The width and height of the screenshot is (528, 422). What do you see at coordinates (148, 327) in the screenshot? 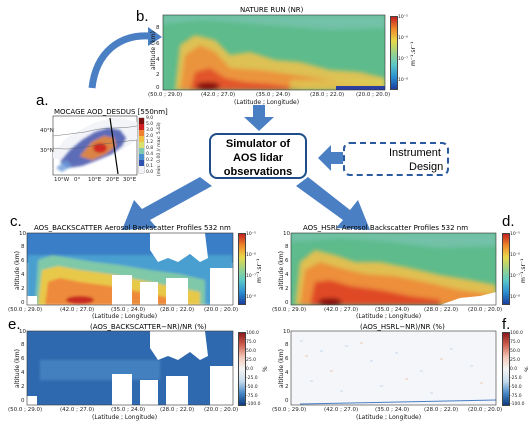
I see `panel-e-title: (AOS_BACKSCATTER−NR)/NR (%)` at bounding box center [148, 327].